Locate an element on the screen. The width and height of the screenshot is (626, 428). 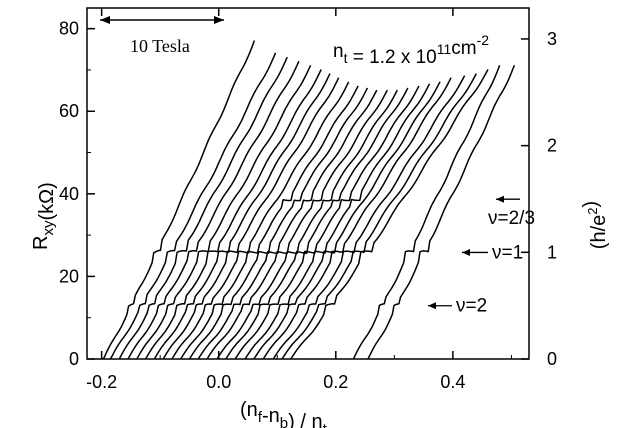
y-tick-label: 40 is located at coordinates (69, 194).